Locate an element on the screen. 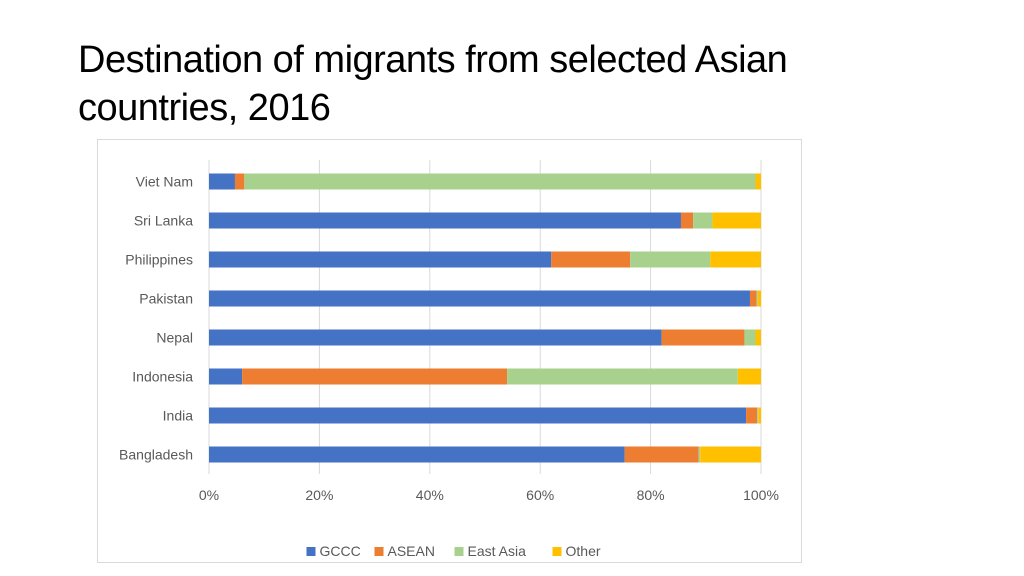  category-label: India is located at coordinates (178, 416).